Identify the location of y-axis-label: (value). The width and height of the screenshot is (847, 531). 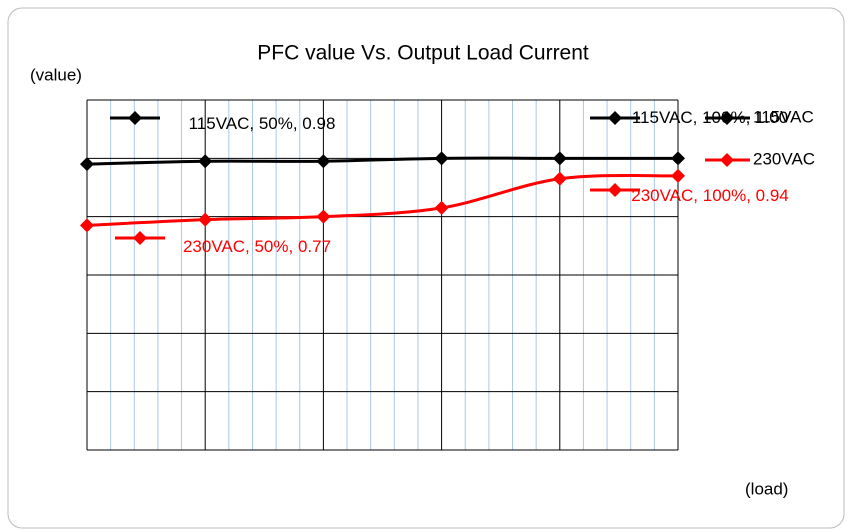
(56, 74).